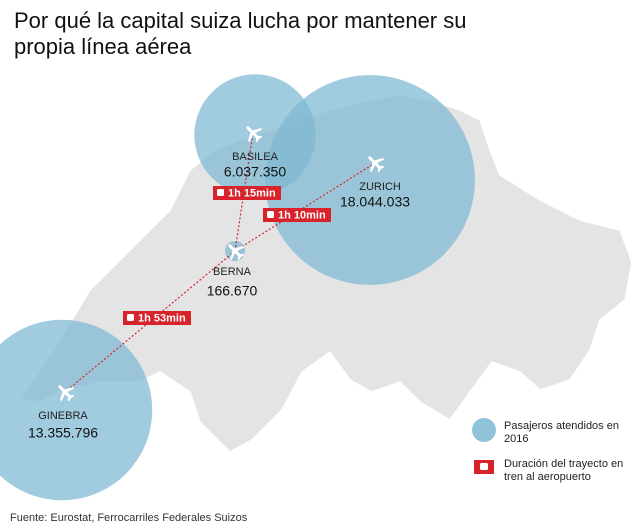 The image size is (640, 530). I want to click on airport-name: BERNA, so click(232, 272).